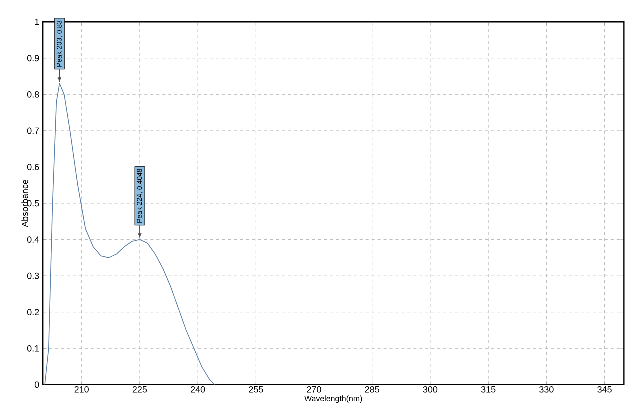 This screenshot has width=627, height=412. What do you see at coordinates (33, 203) in the screenshot?
I see `y-tick-label: 0.5` at bounding box center [33, 203].